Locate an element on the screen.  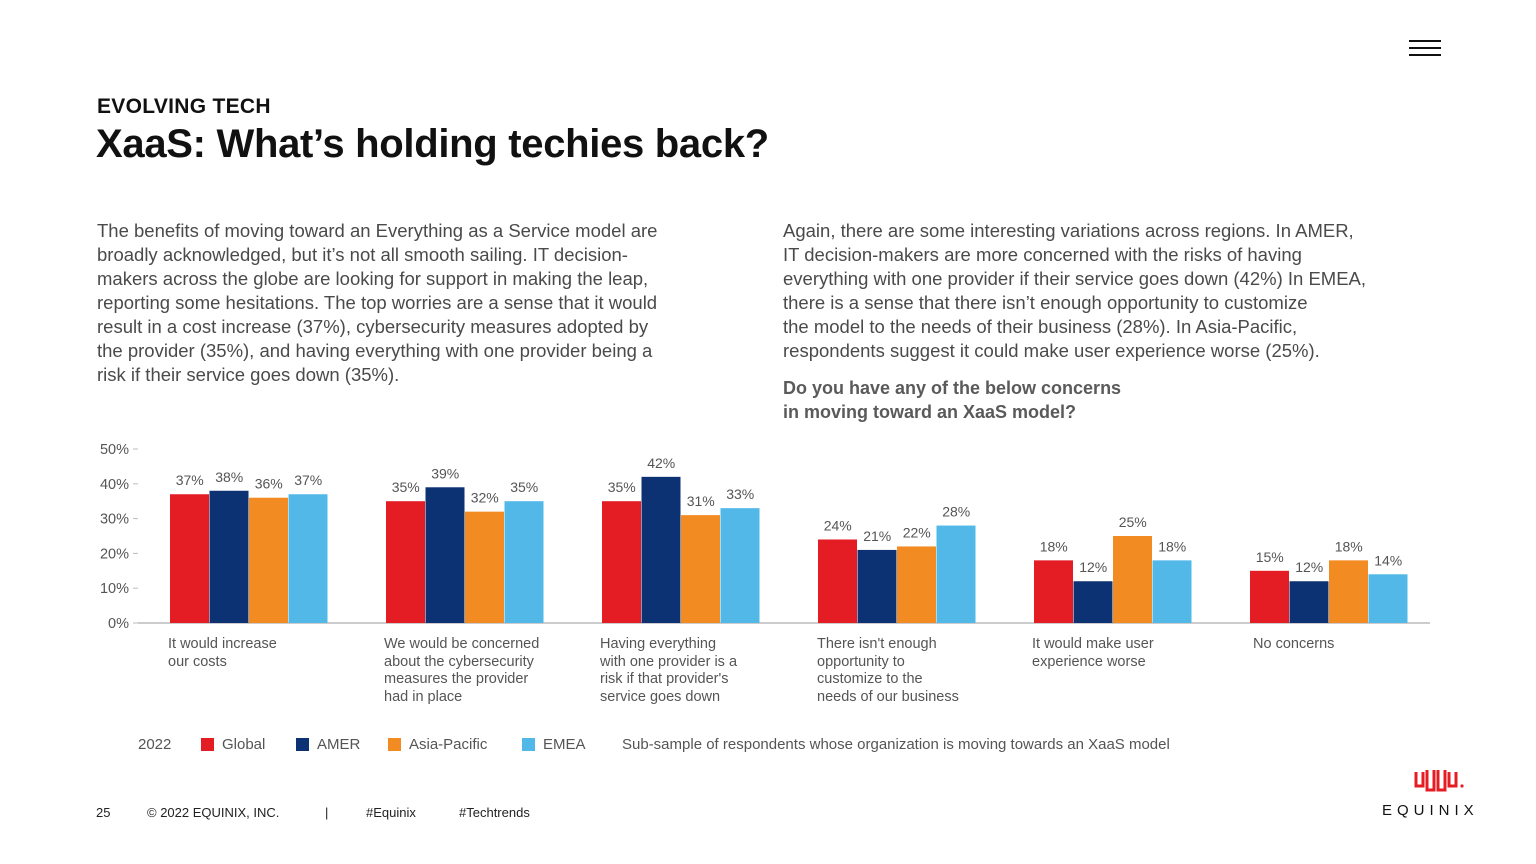
category-label-line: needs of our business is located at coordinates (888, 696).